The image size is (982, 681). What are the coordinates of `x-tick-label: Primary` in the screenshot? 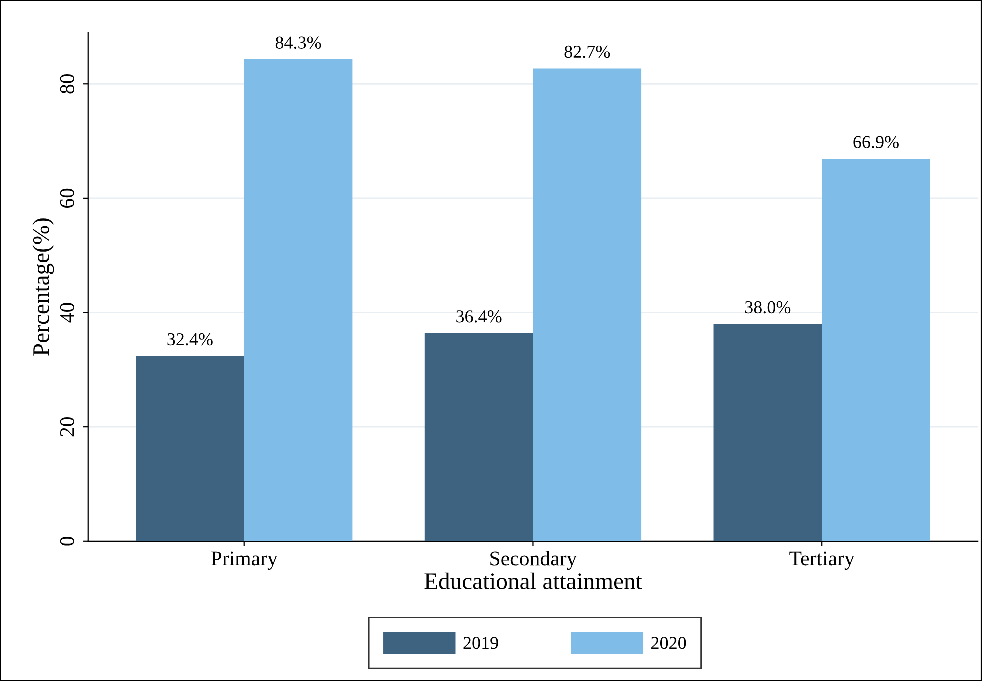 It's located at (244, 561).